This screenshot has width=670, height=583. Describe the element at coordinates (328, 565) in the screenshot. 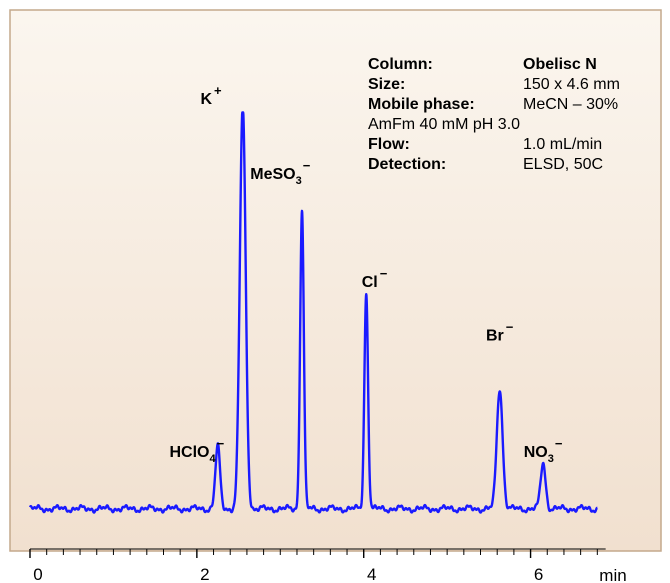

I see `x-axis: 0 2 4 6 min` at that location.